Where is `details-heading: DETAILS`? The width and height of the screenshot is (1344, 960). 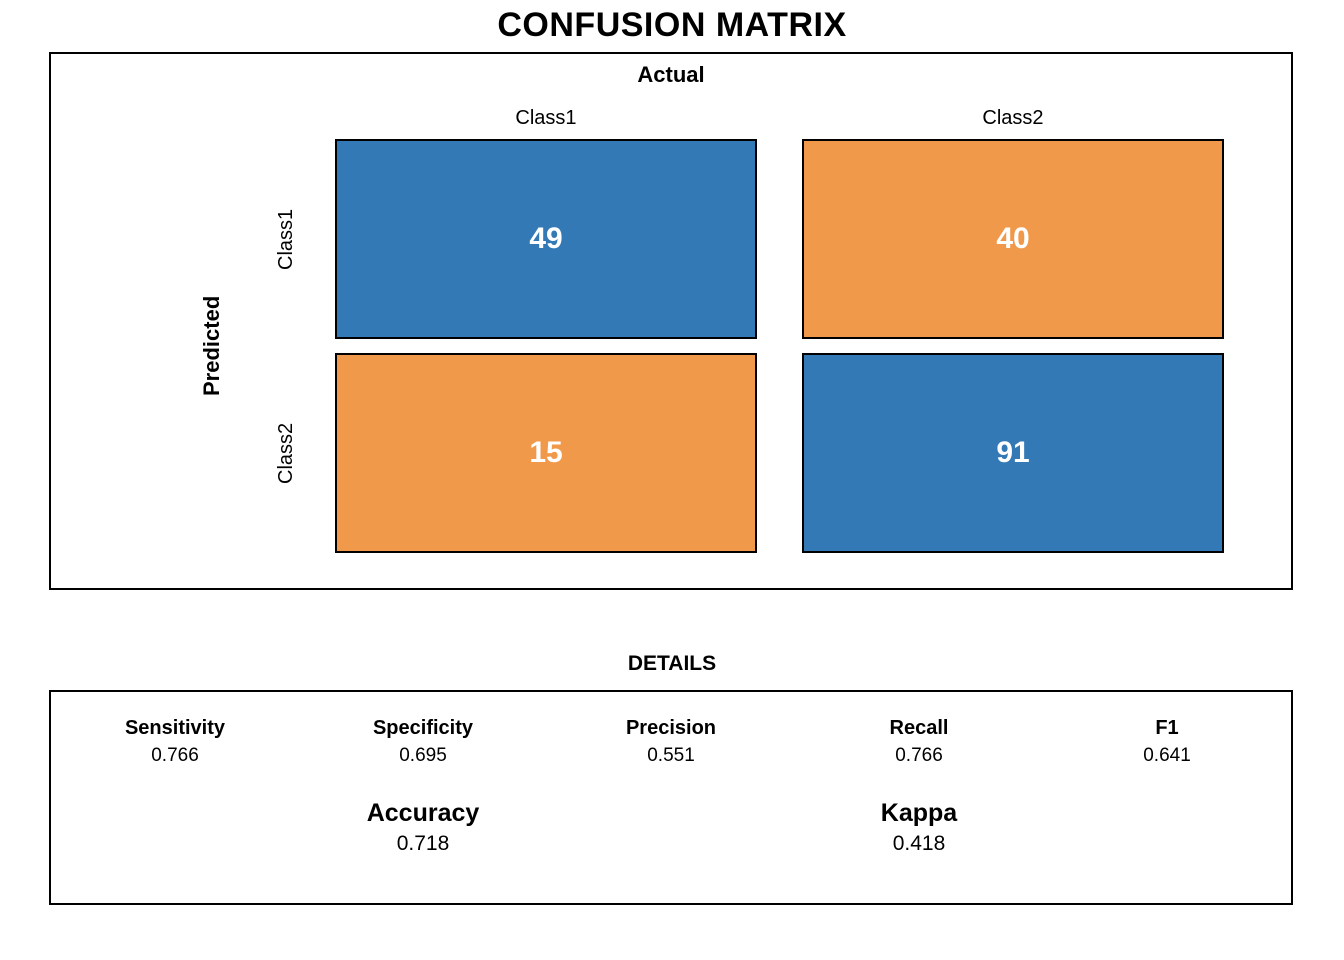 details-heading: DETAILS is located at coordinates (672, 663).